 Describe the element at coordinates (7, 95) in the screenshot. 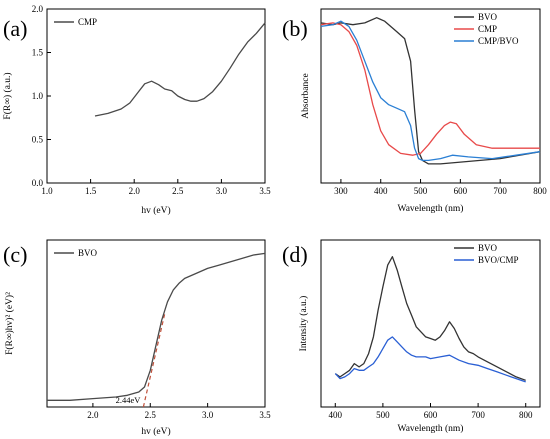

I see `y-axis-label: F(R∞) (a.u.)` at that location.